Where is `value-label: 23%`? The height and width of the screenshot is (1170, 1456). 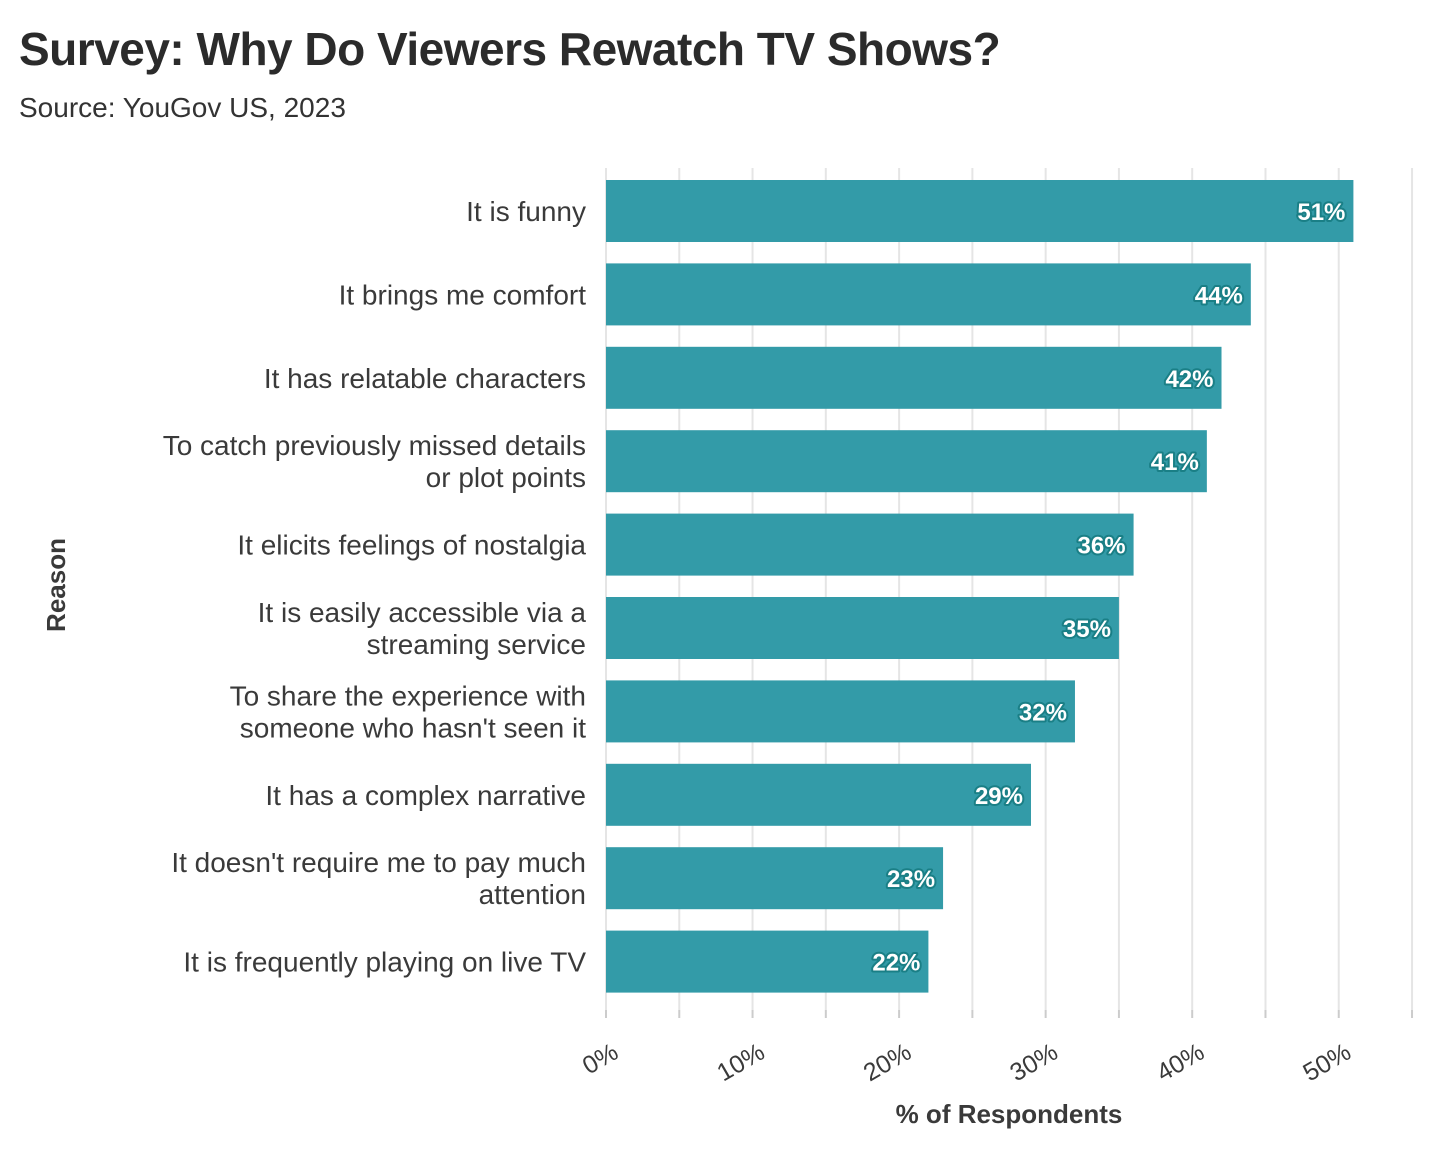
value-label: 23% is located at coordinates (911, 879).